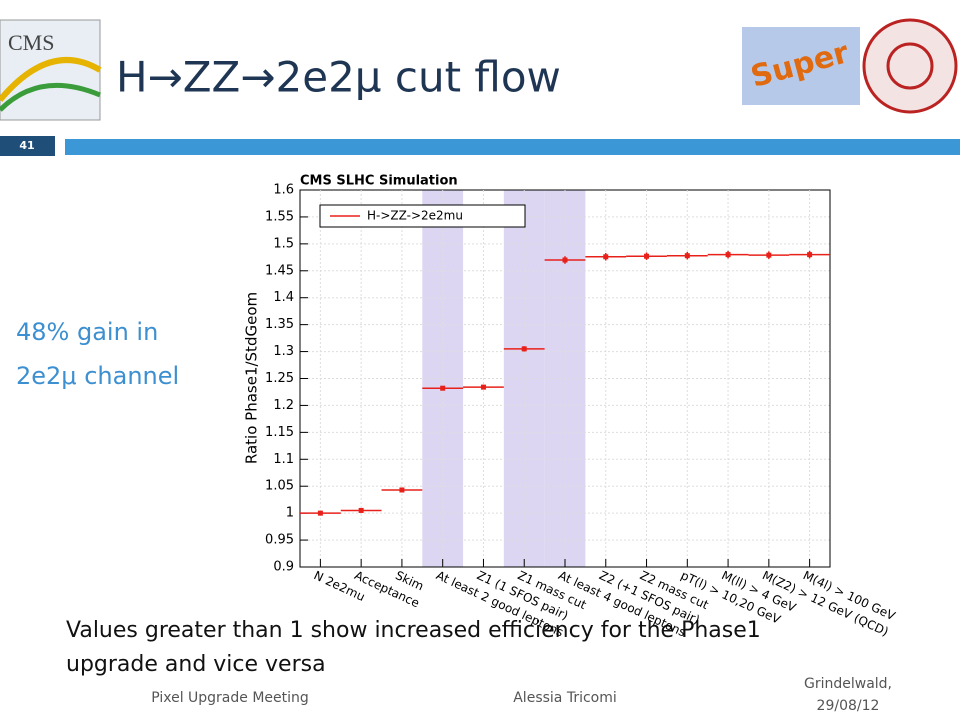 The width and height of the screenshot is (960, 724). I want to click on footer-right: 29/08/12, so click(848, 706).